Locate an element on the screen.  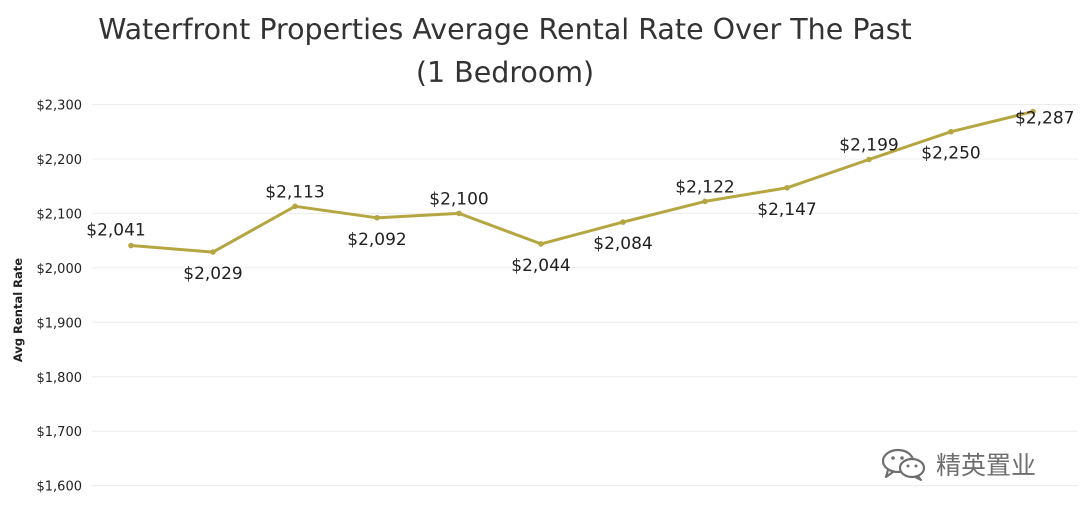
watermark: 精英置业 is located at coordinates (958, 464).